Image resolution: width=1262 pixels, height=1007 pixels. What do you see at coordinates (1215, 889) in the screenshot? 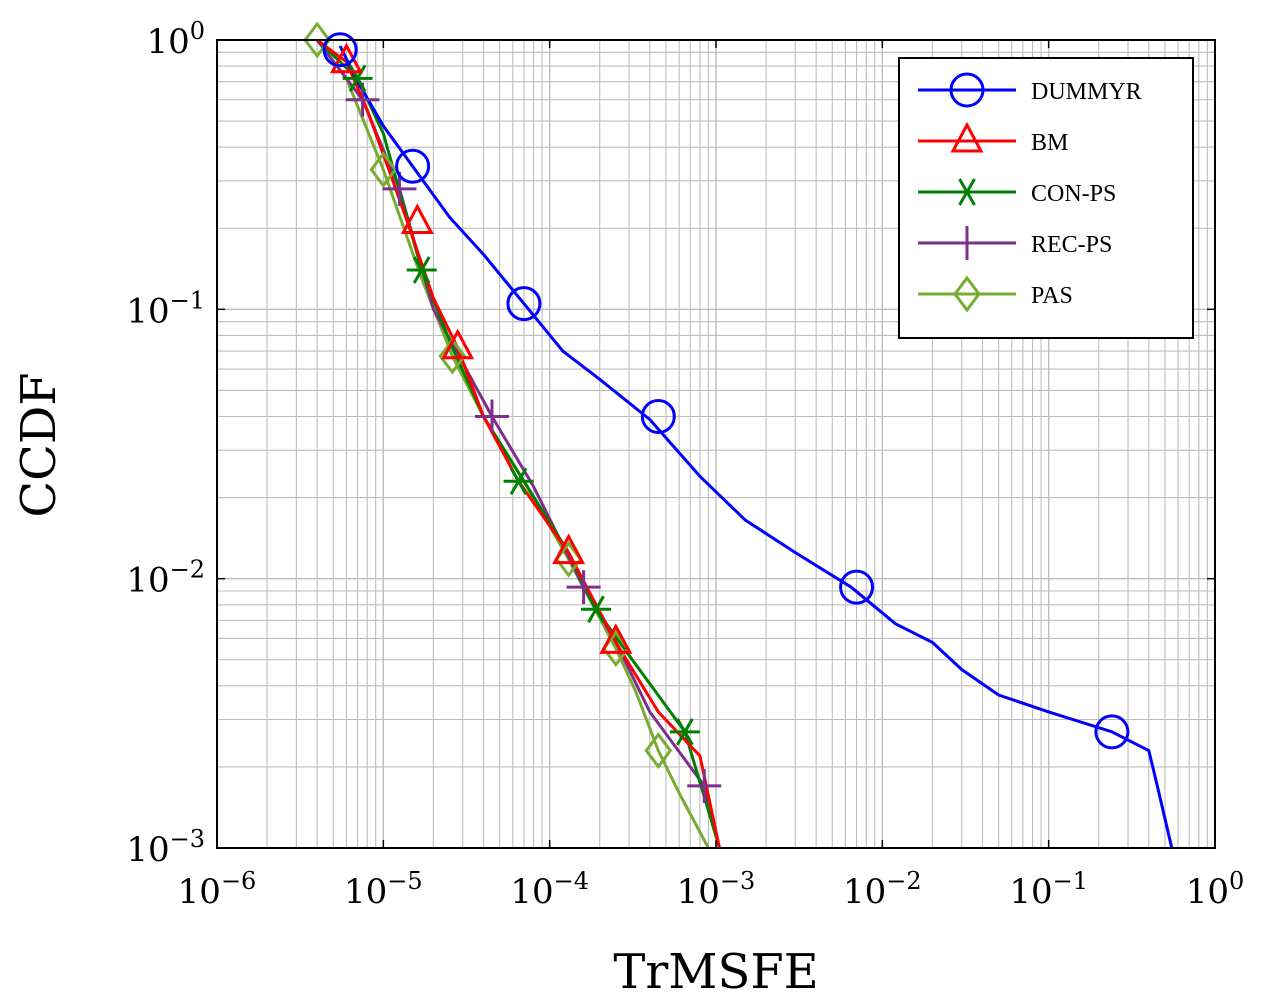
I see `x-tick-label: 10⁰` at bounding box center [1215, 889].